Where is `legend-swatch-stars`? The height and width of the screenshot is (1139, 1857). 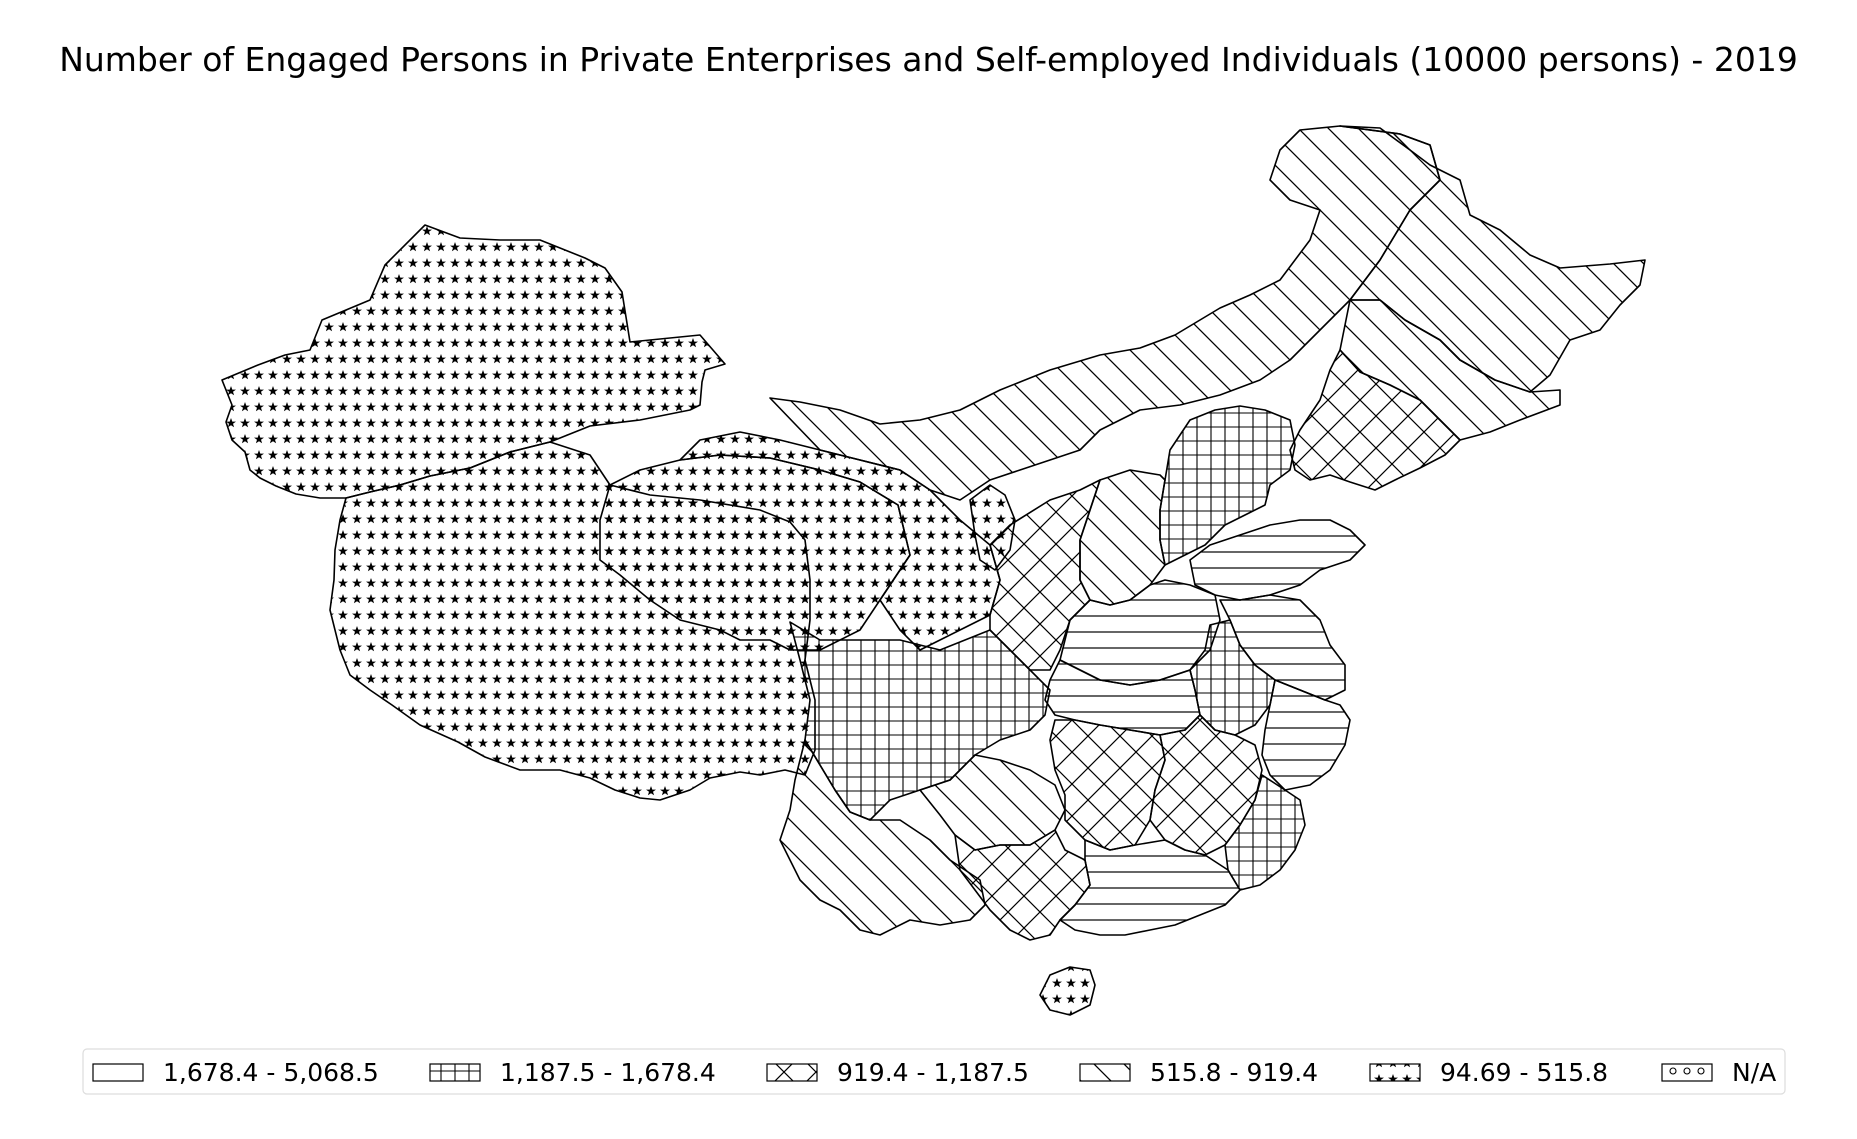
legend-swatch-stars is located at coordinates (1395, 1072).